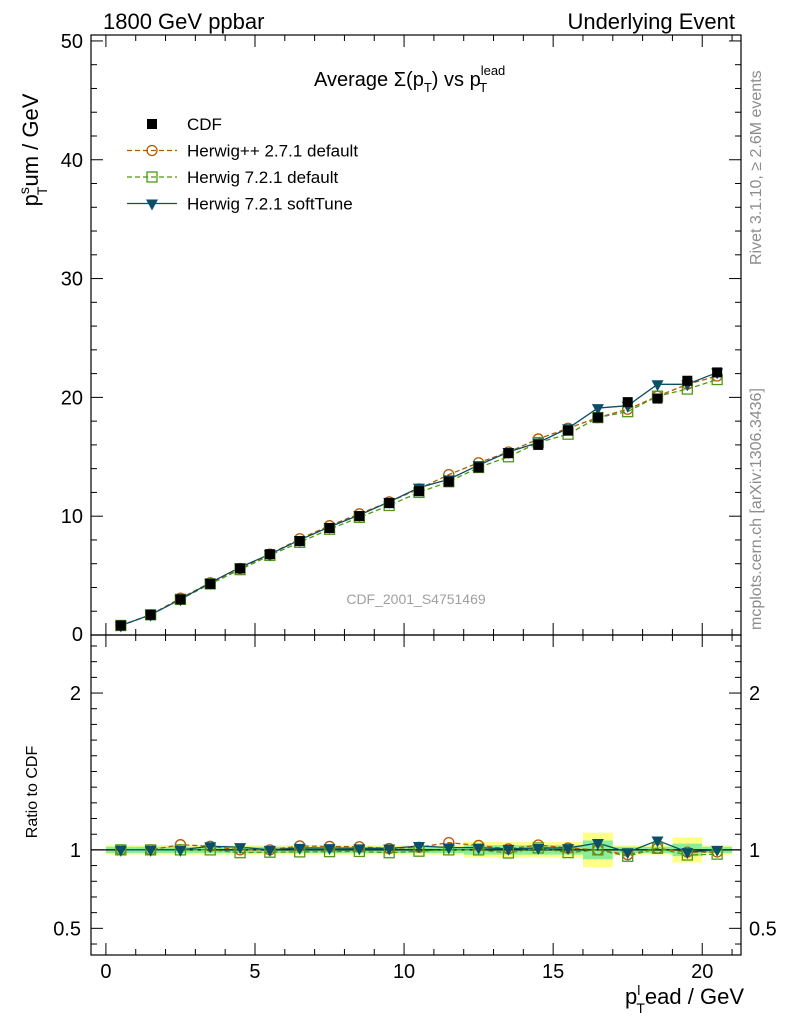 This screenshot has height=1024, width=786. I want to click on y-tick-label: 40, so click(72, 161).